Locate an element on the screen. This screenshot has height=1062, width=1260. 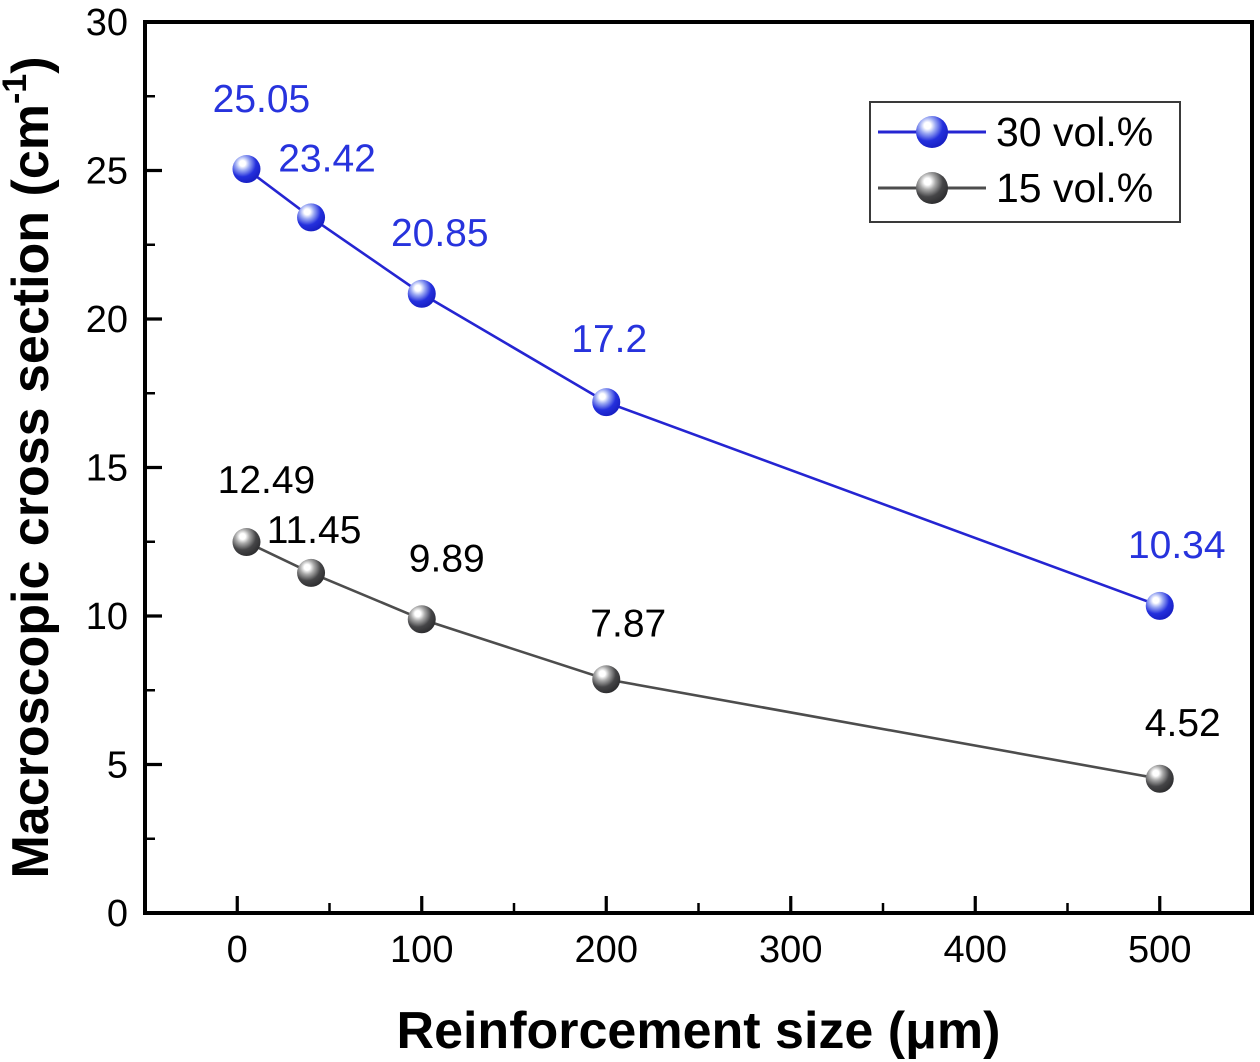
x-tick-label: 200 is located at coordinates (606, 950).